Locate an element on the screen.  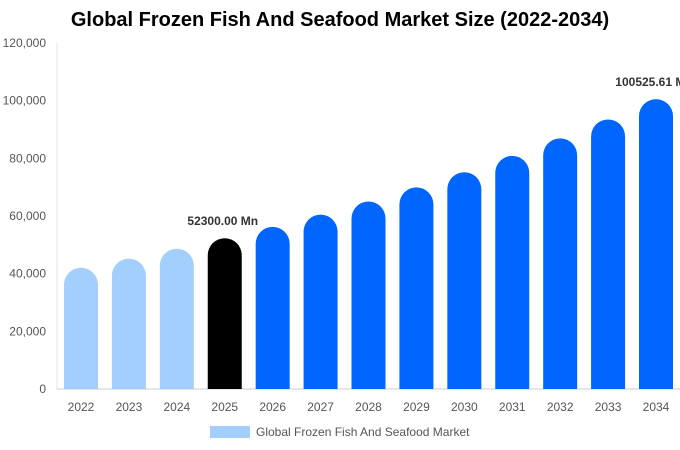
bar-2026 is located at coordinates (272, 307).